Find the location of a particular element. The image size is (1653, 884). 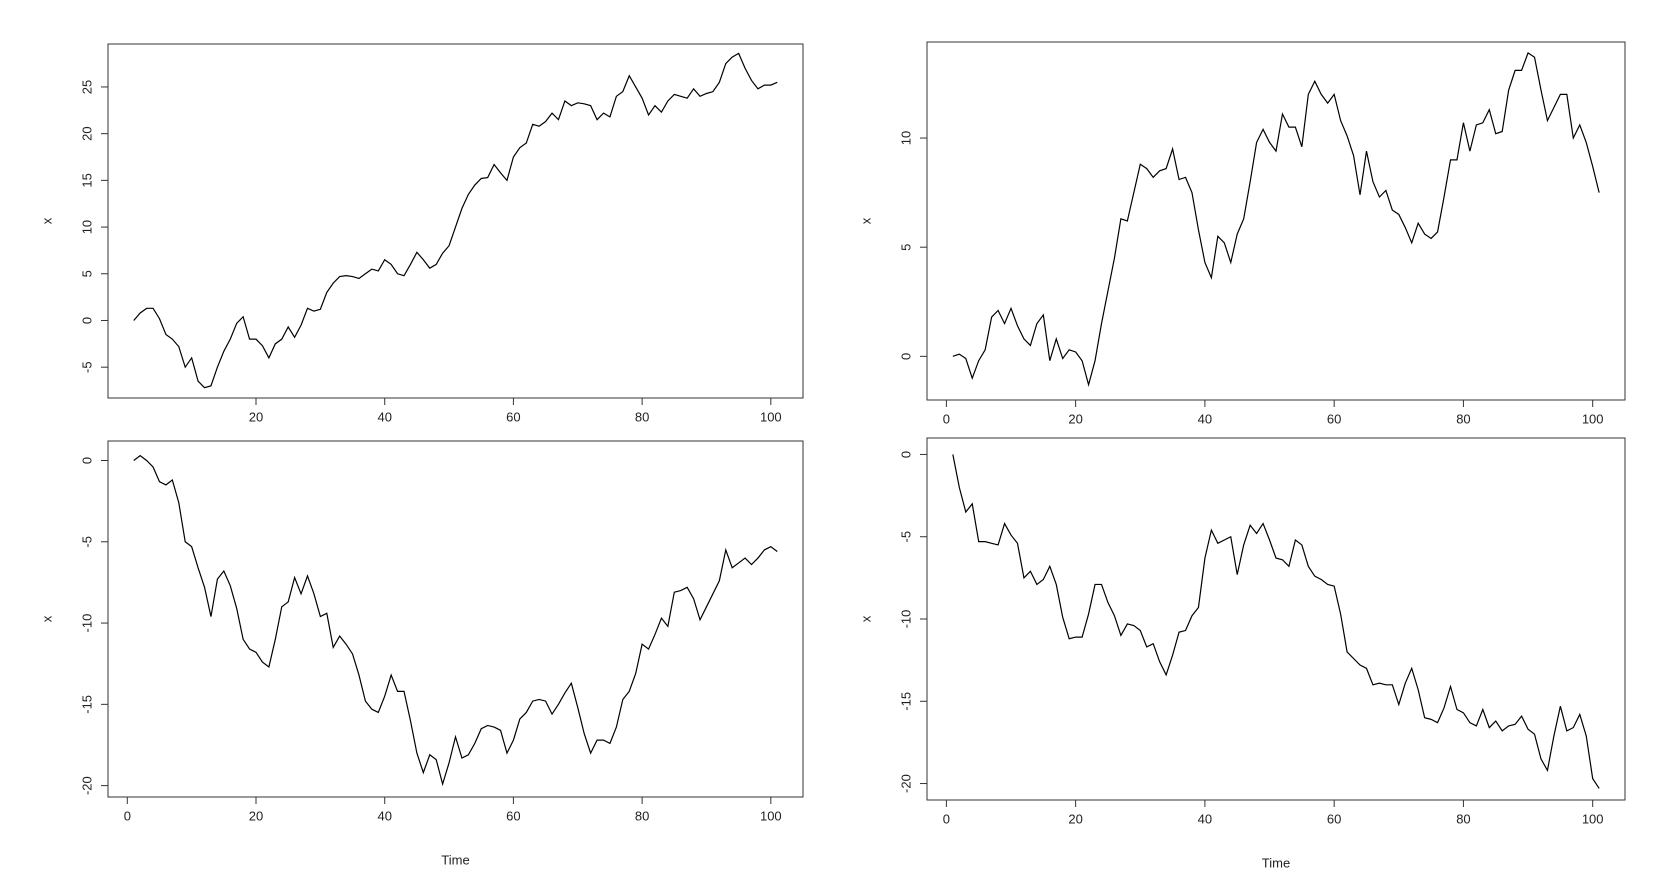

y-tick-label: 15 is located at coordinates (86, 180).